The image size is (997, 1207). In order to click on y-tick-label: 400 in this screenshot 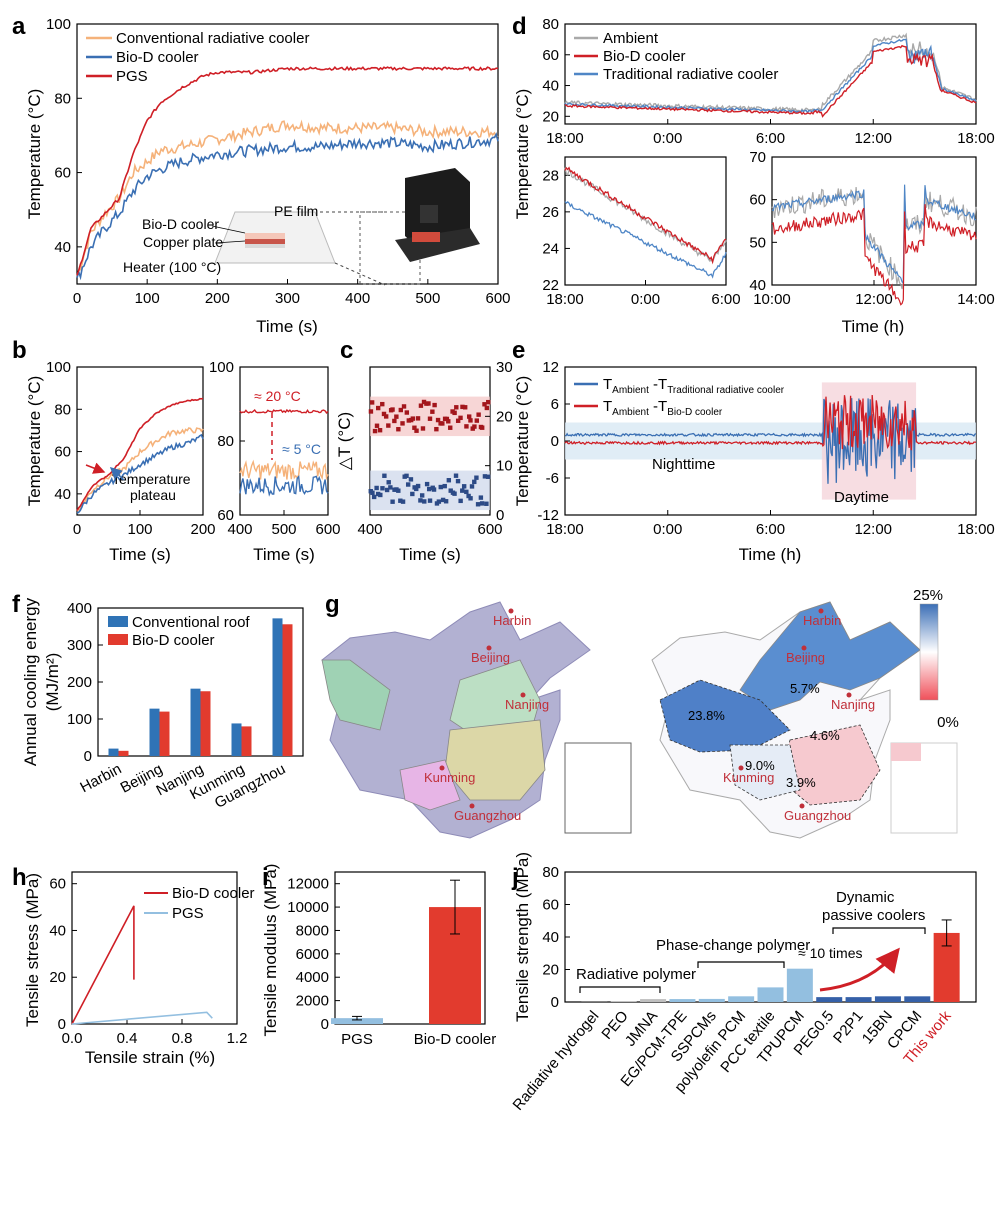, I will do `click(79, 608)`.